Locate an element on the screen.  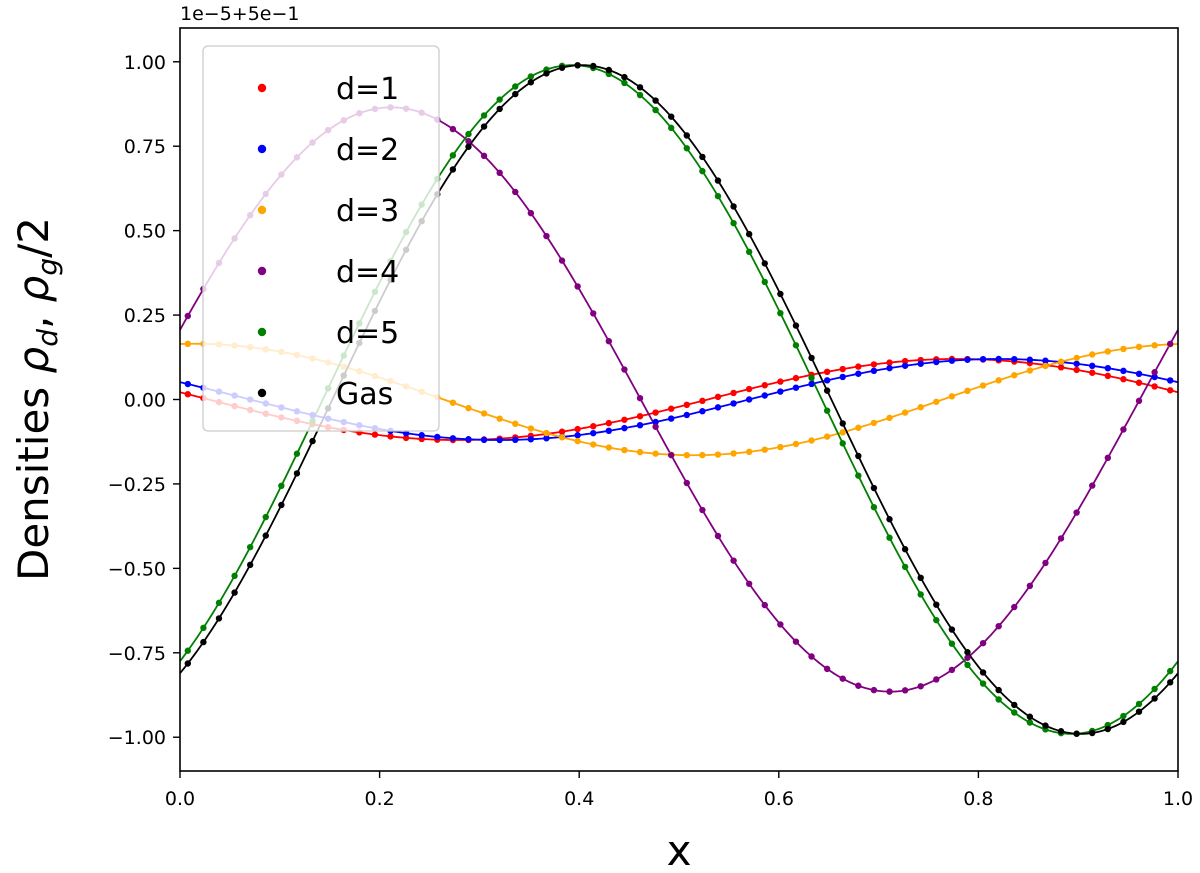
legend-item-gas: Gas is located at coordinates (325, 394).